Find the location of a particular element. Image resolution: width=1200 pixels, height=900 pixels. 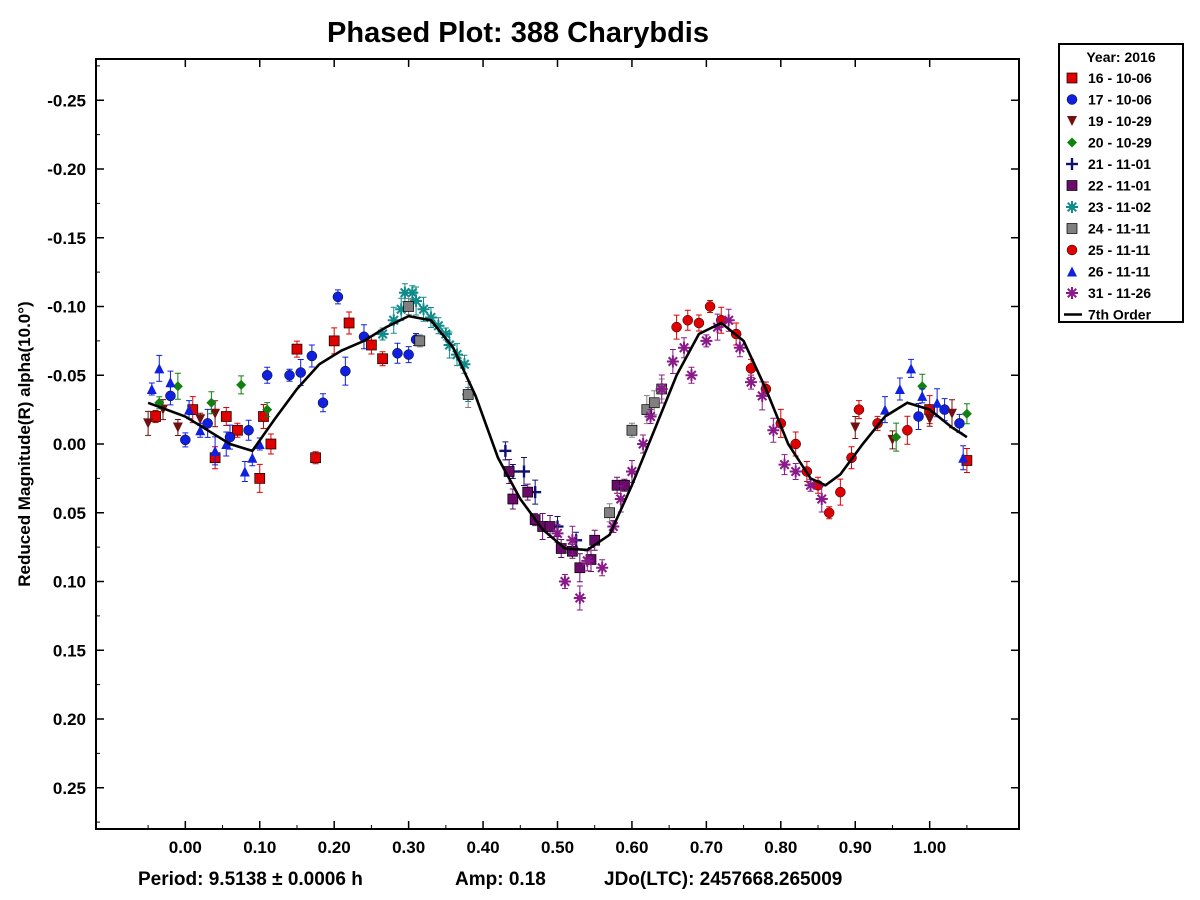

legend-entry: 25 - 11-11 is located at coordinates (1108, 250).